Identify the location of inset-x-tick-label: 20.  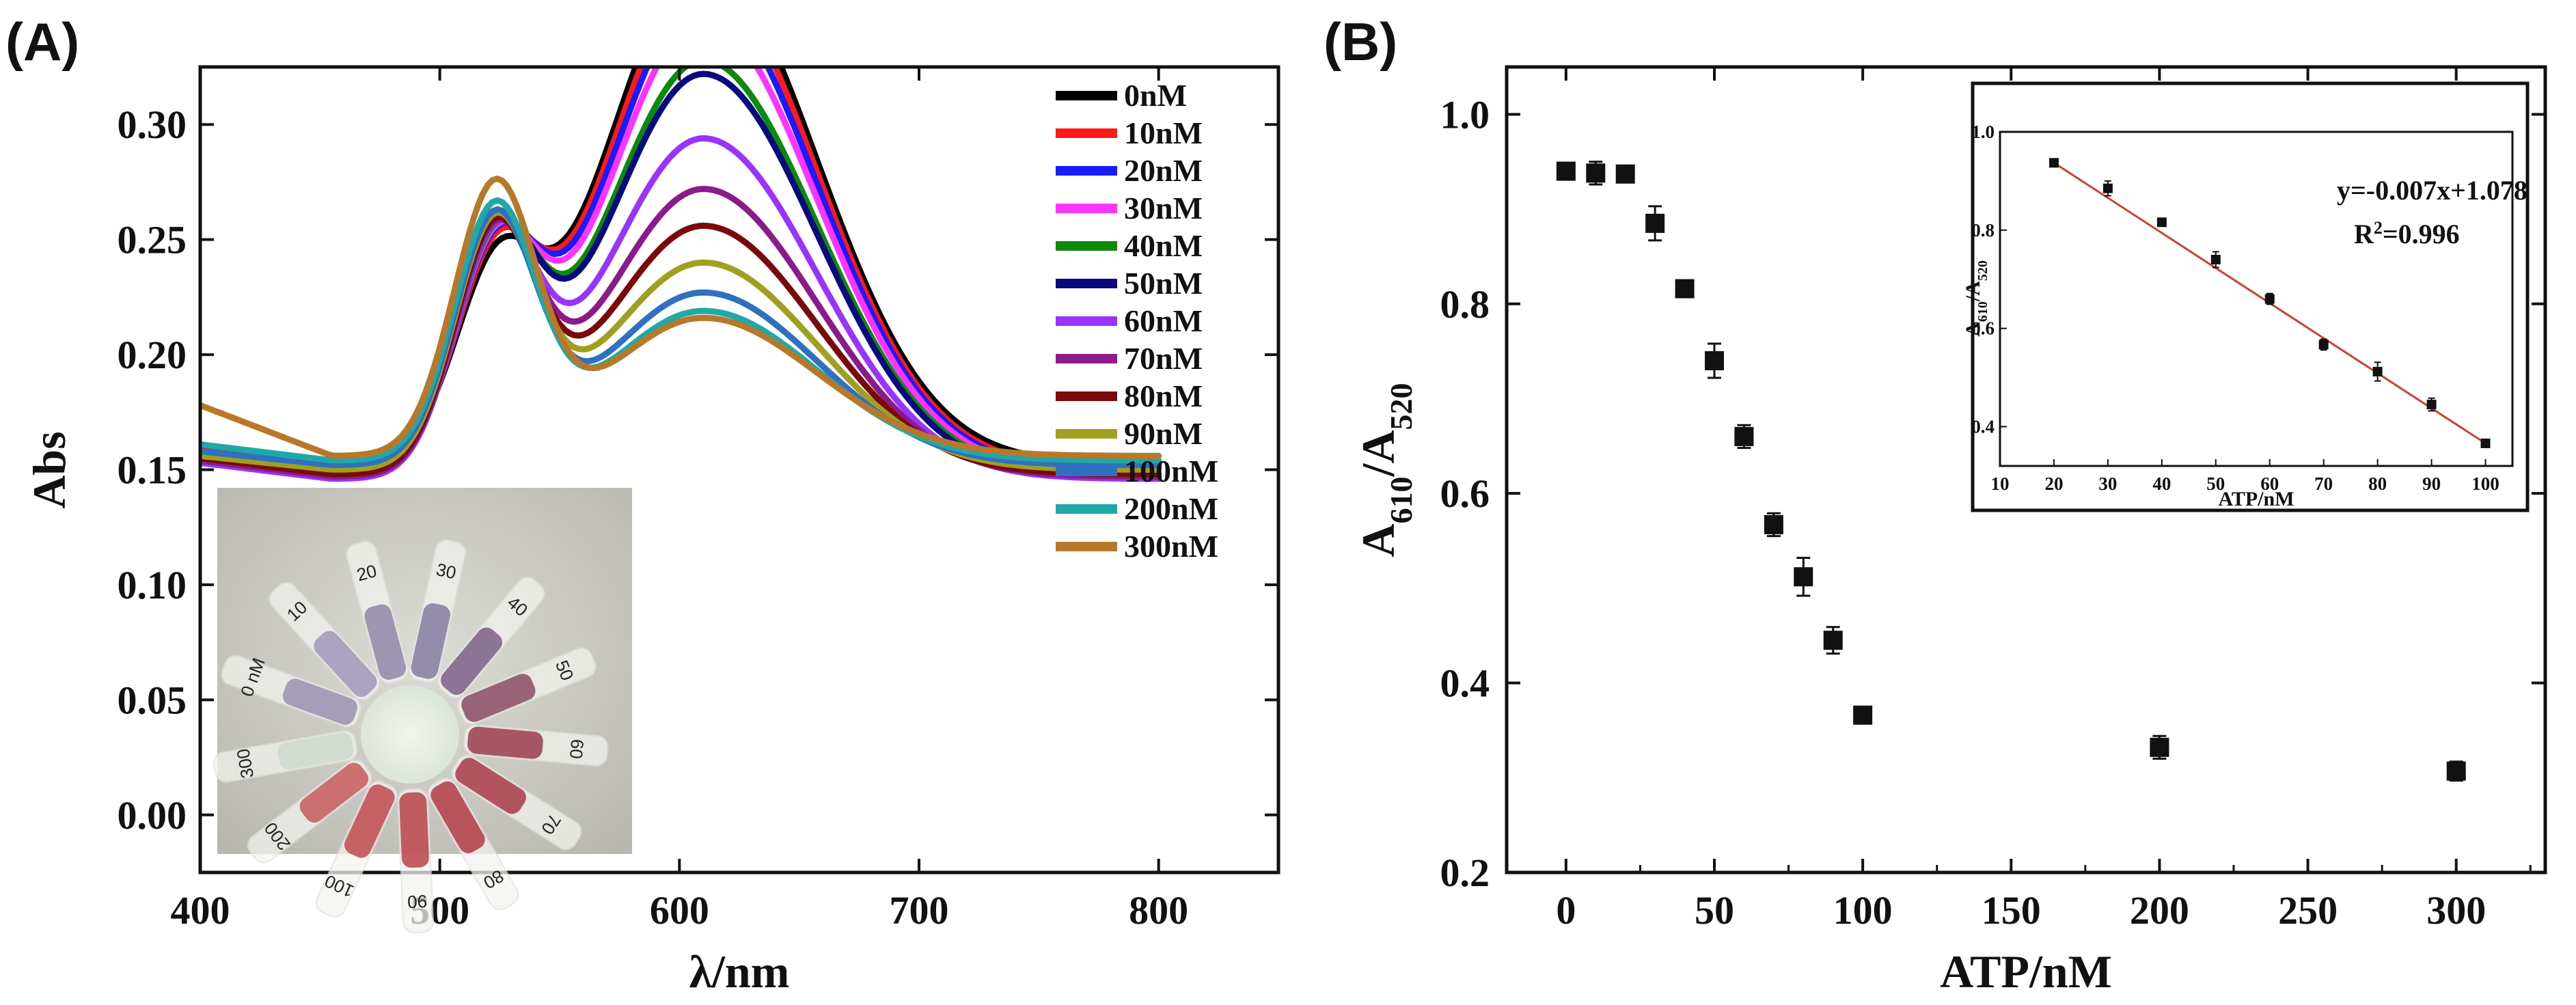
(2053, 483).